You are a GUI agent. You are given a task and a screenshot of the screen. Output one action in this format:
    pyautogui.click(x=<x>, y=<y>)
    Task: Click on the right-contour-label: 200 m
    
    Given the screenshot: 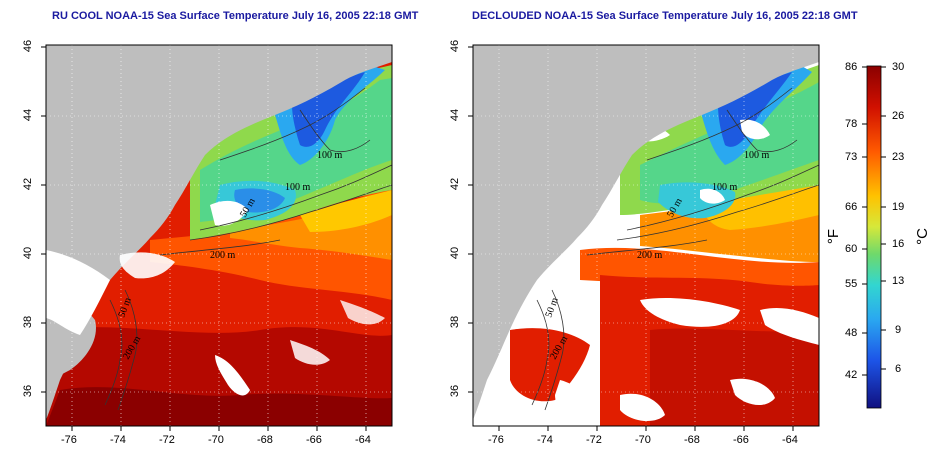 What is the action you would take?
    pyautogui.click(x=650, y=255)
    